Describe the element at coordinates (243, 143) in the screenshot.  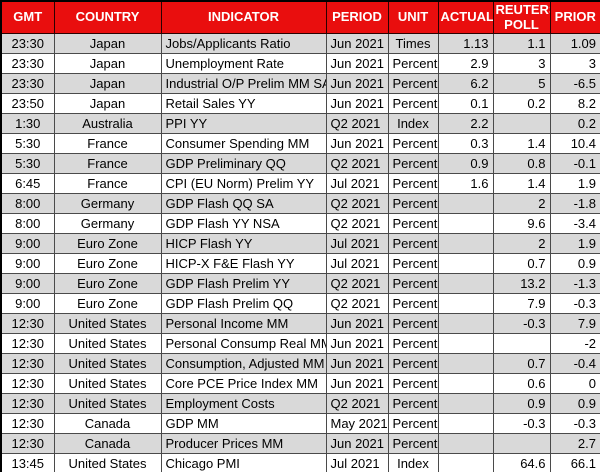
I see `cell-indicator: Consumer Spending MM` at that location.